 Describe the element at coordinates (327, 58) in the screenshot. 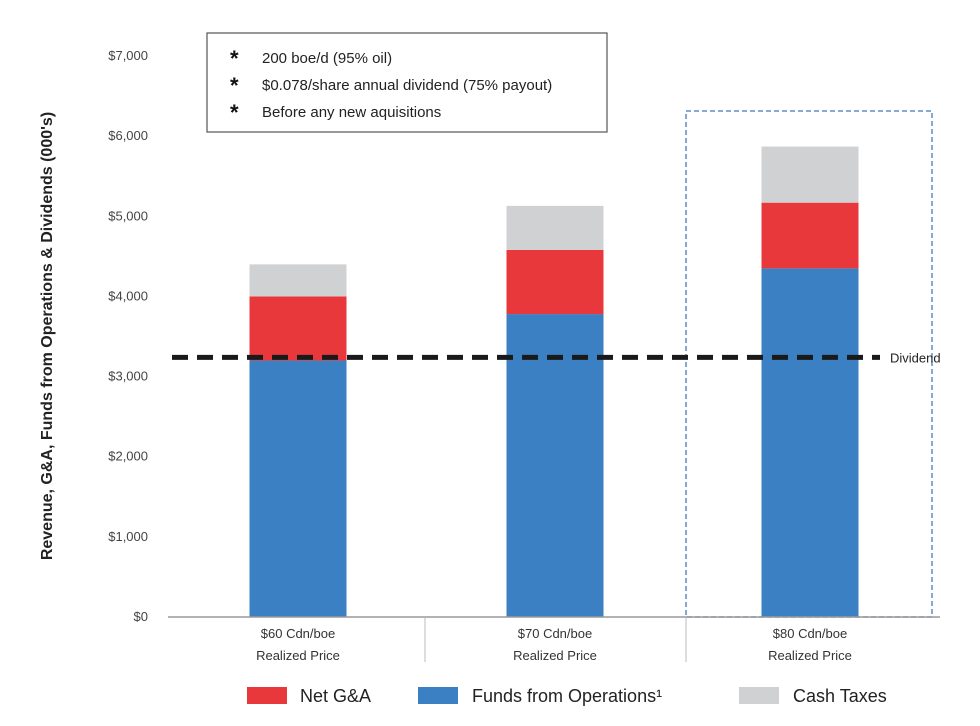

I see `note-text: 200 boe/d (95% oil)` at that location.